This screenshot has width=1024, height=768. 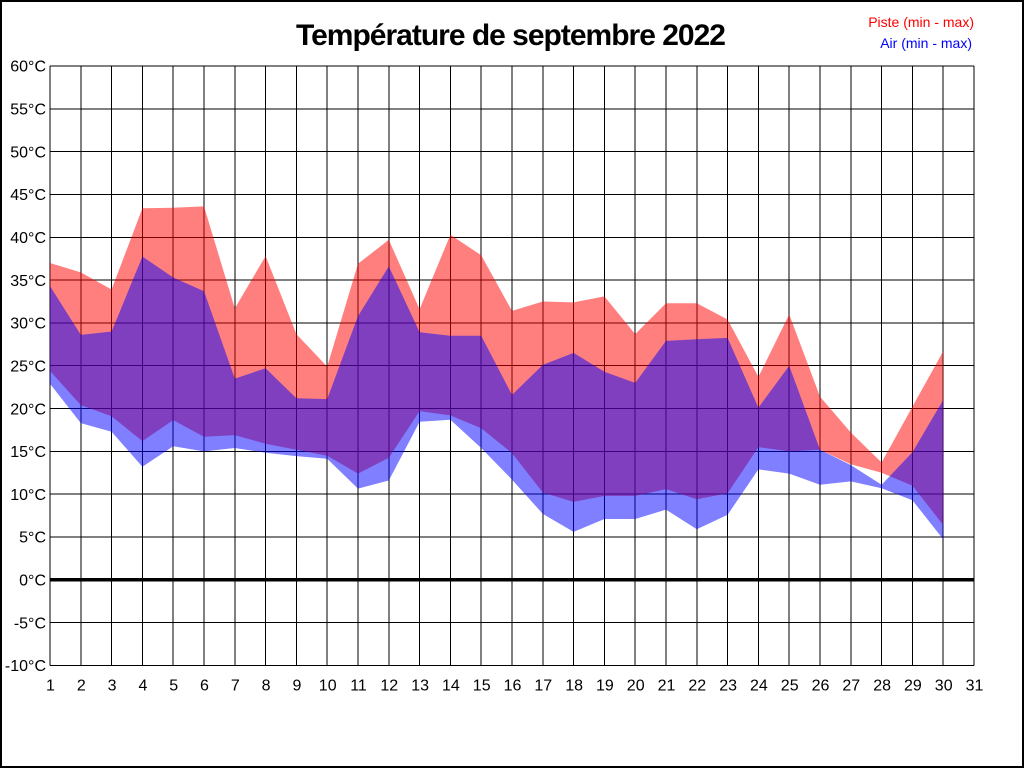 What do you see at coordinates (944, 686) in the screenshot?
I see `svg-text: 30` at bounding box center [944, 686].